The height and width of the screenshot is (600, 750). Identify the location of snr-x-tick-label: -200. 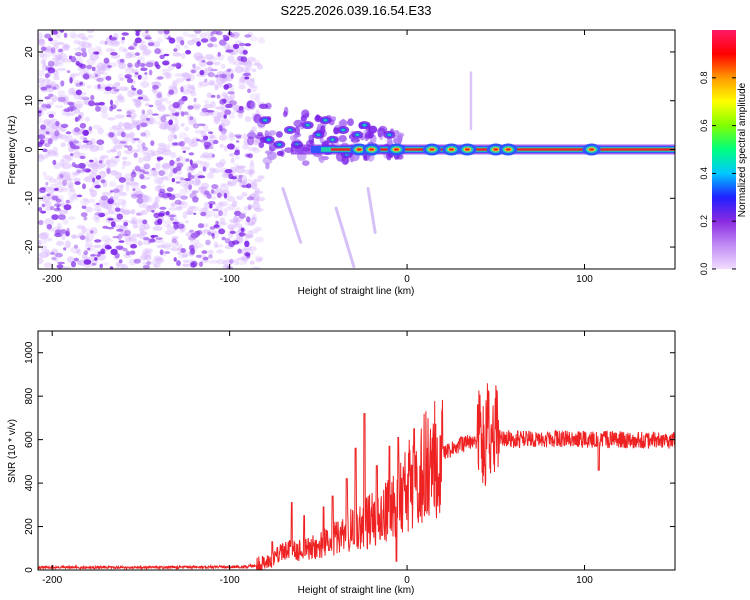
(52, 580).